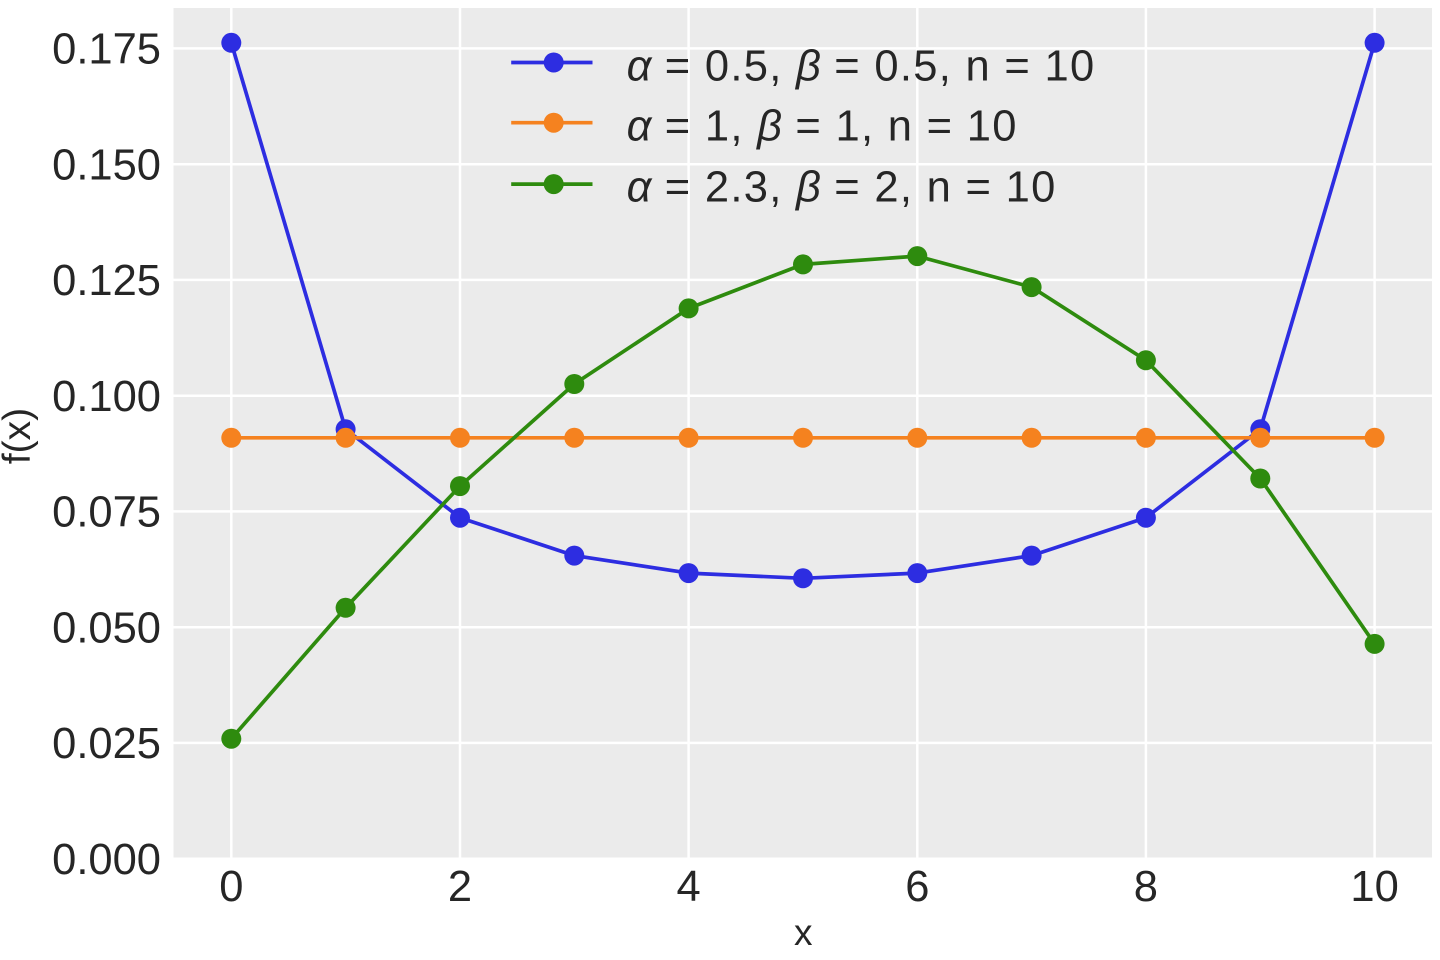  I want to click on svg-text: 0.025, so click(106, 744).